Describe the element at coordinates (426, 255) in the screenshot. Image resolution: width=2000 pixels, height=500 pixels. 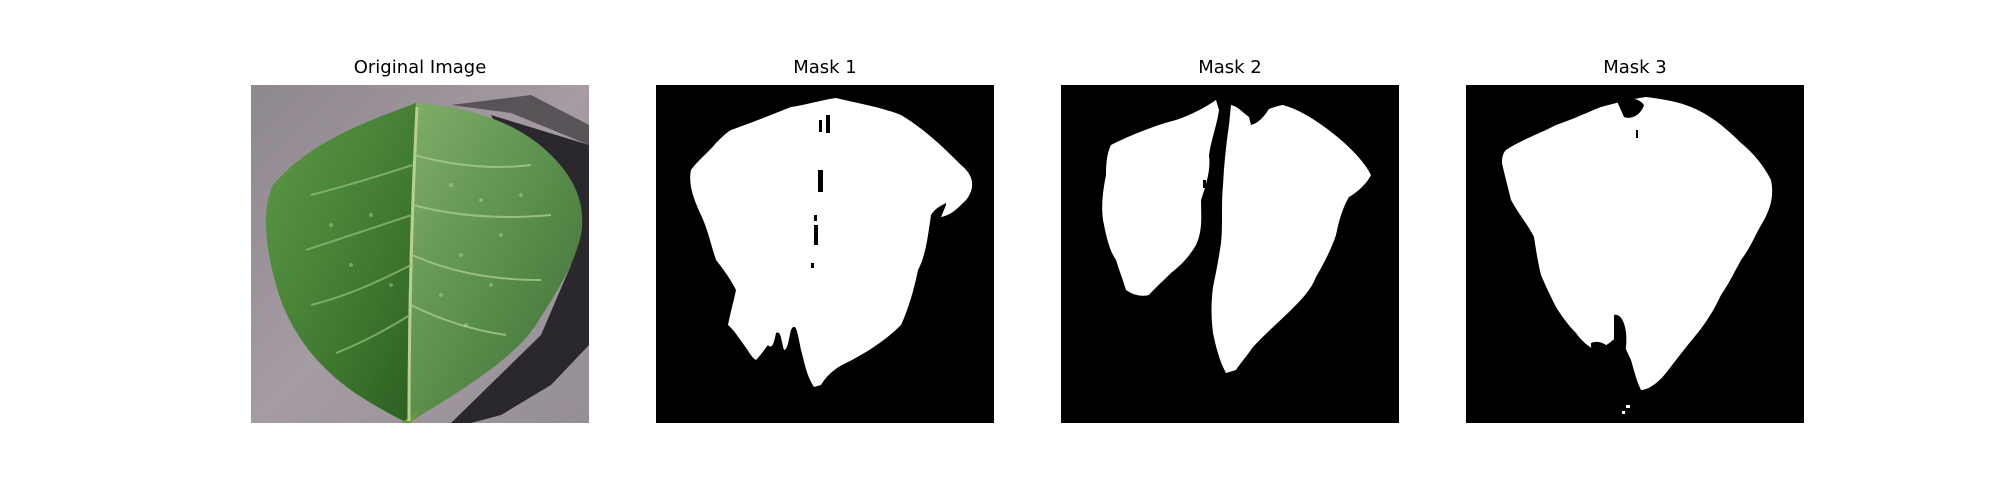
I see `leaf-speckles` at that location.